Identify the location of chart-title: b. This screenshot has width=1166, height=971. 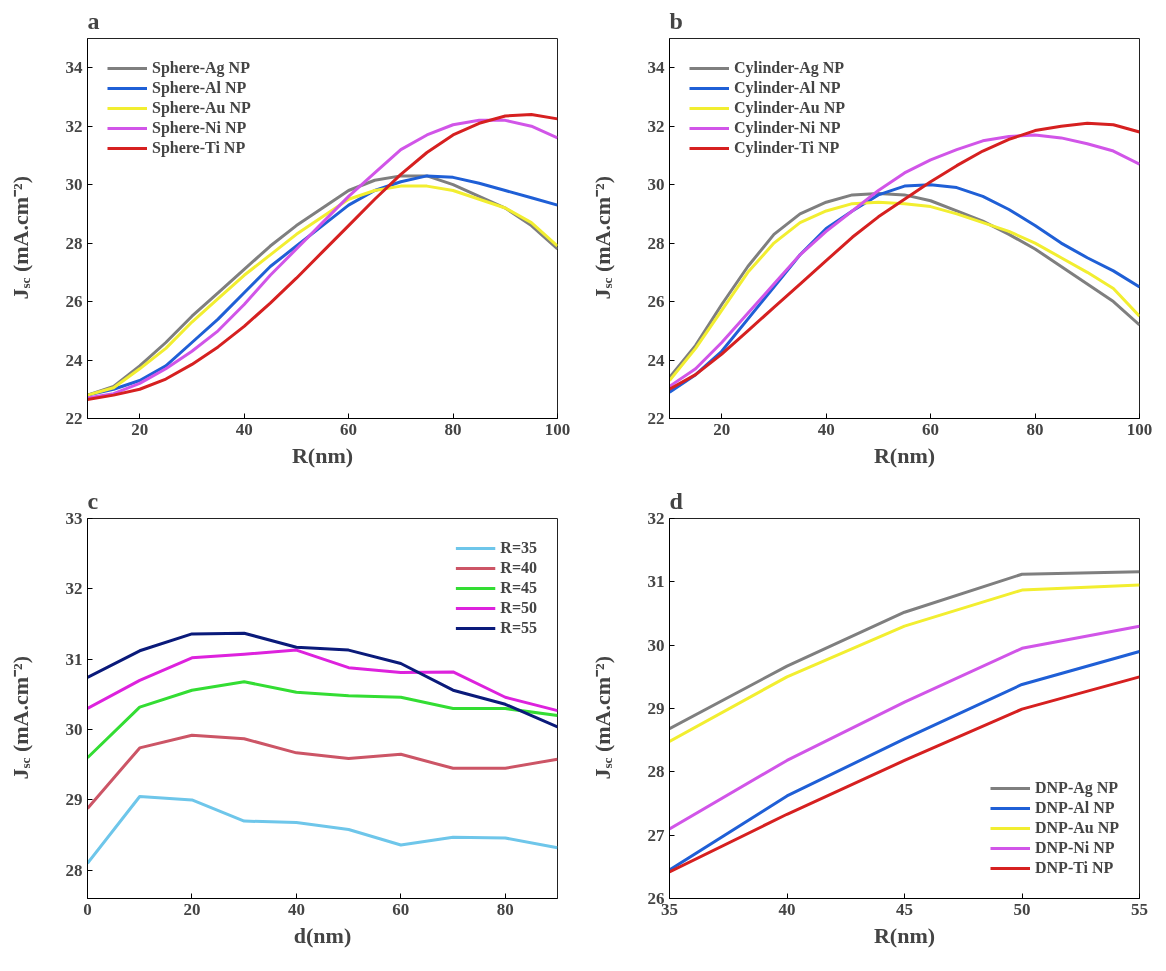
(676, 20).